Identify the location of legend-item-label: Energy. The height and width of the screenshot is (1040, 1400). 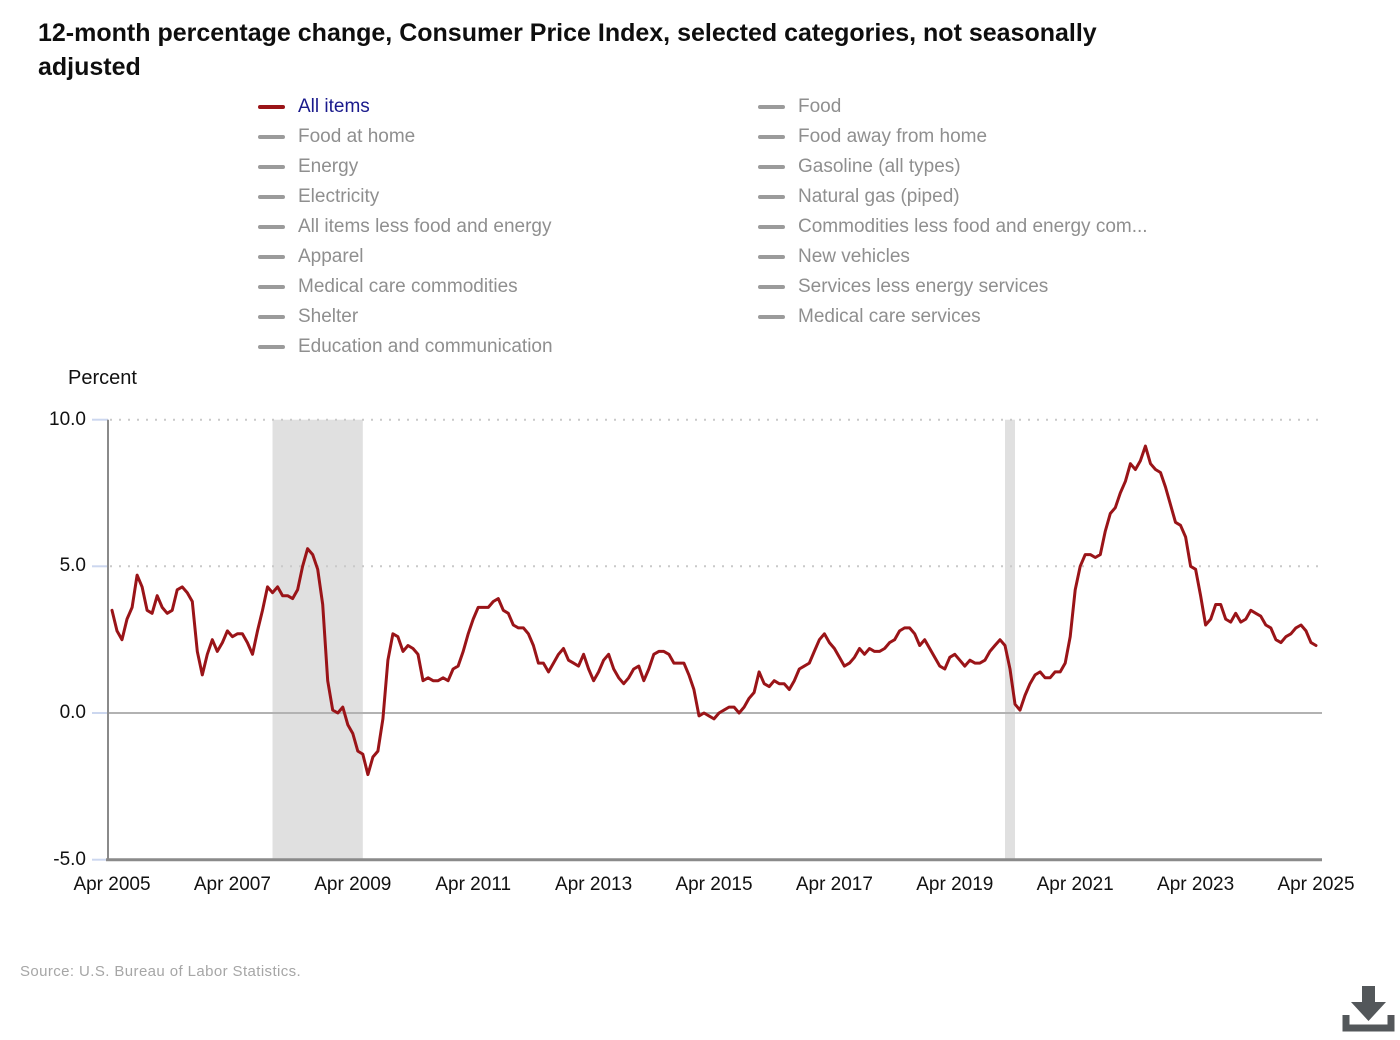
(328, 166).